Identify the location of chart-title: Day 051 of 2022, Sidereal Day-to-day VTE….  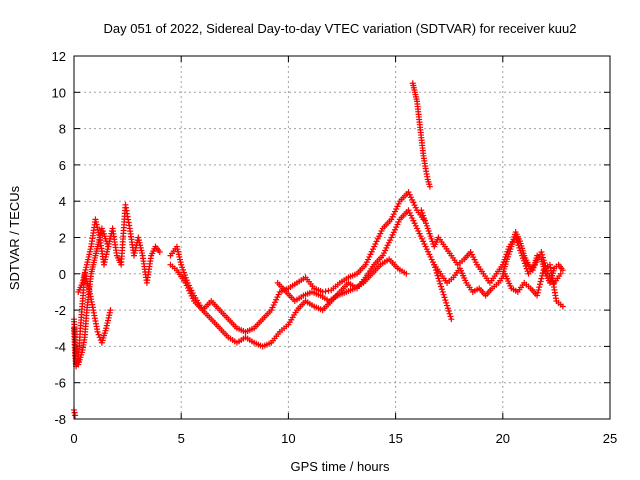
(339, 28).